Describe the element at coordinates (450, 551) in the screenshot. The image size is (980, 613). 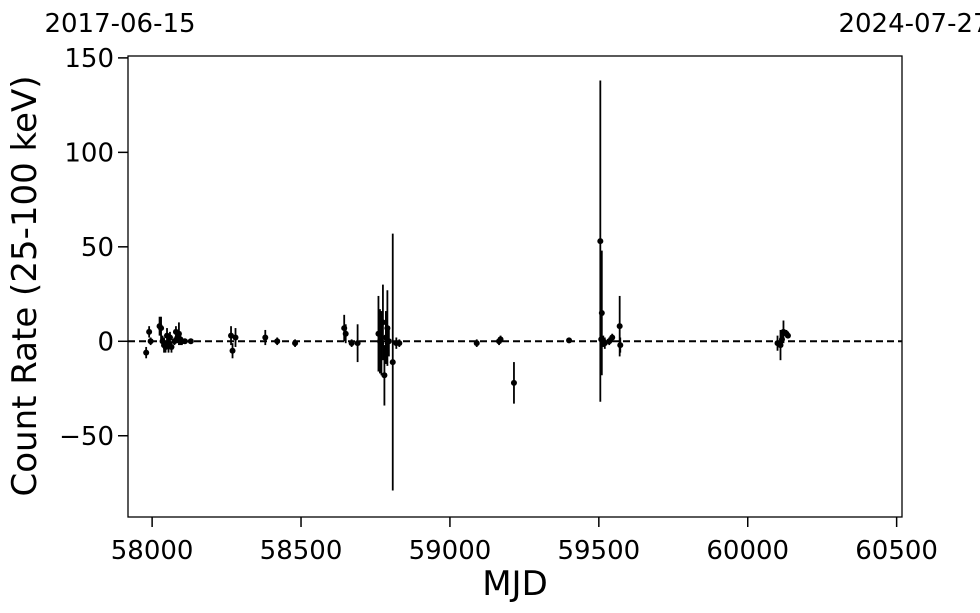
I see `x-tick-label: 59000` at that location.